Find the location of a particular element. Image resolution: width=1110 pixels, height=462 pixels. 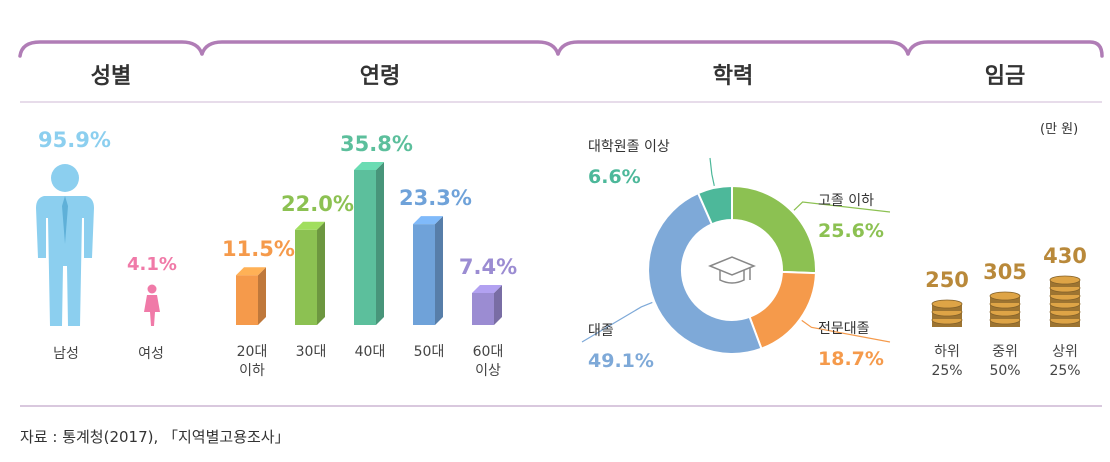

age-category-label: 20대 이하 is located at coordinates (252, 361).